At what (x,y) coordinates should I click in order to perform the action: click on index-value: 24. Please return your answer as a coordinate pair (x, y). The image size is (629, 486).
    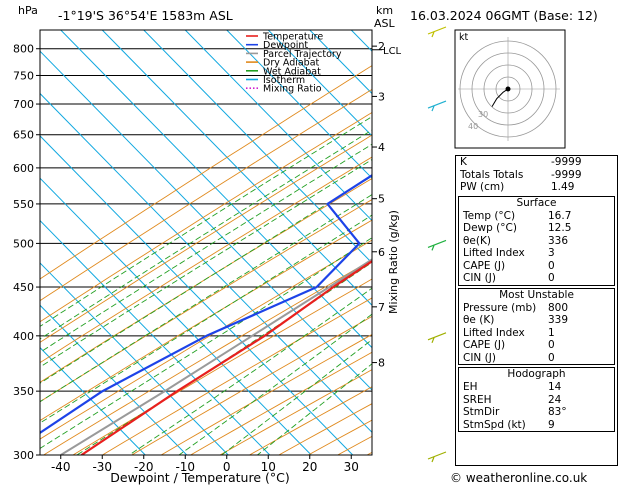
    Looking at the image, I should click on (555, 399).